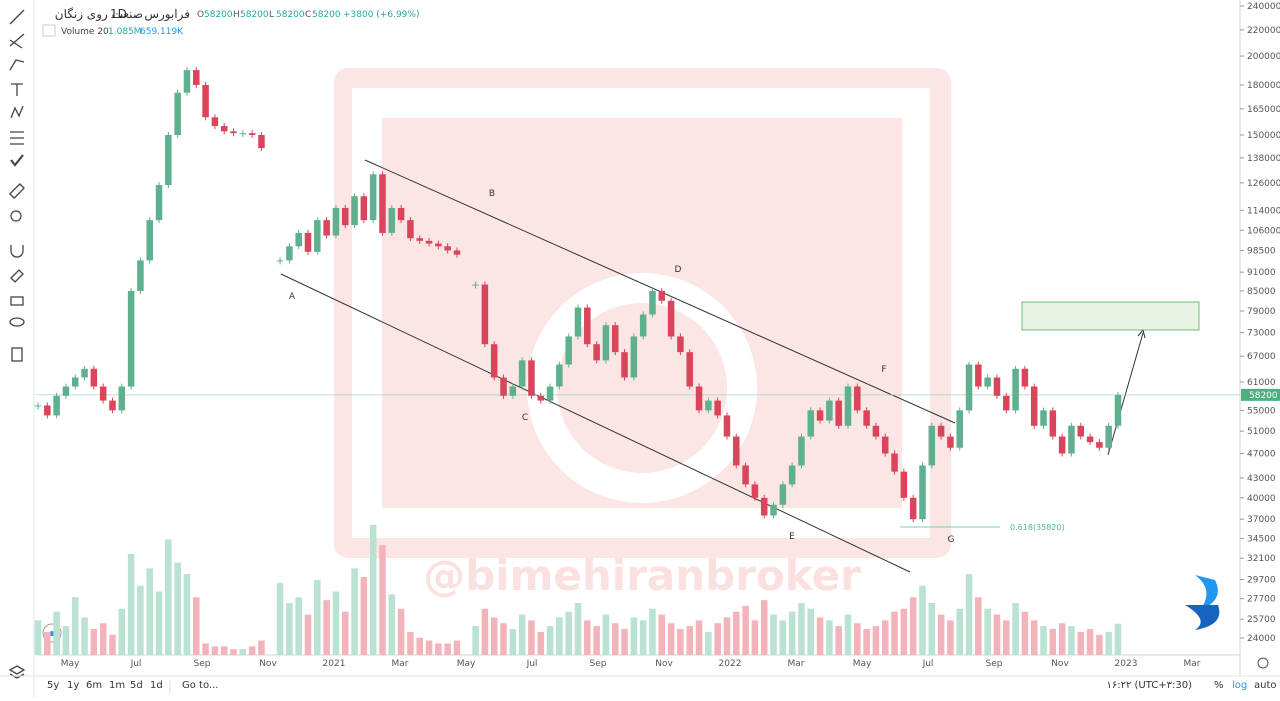 The image size is (1280, 701). Describe the element at coordinates (1149, 685) in the screenshot. I see `clock: ۱۶:۲۲ (UTC+۳:30)` at that location.